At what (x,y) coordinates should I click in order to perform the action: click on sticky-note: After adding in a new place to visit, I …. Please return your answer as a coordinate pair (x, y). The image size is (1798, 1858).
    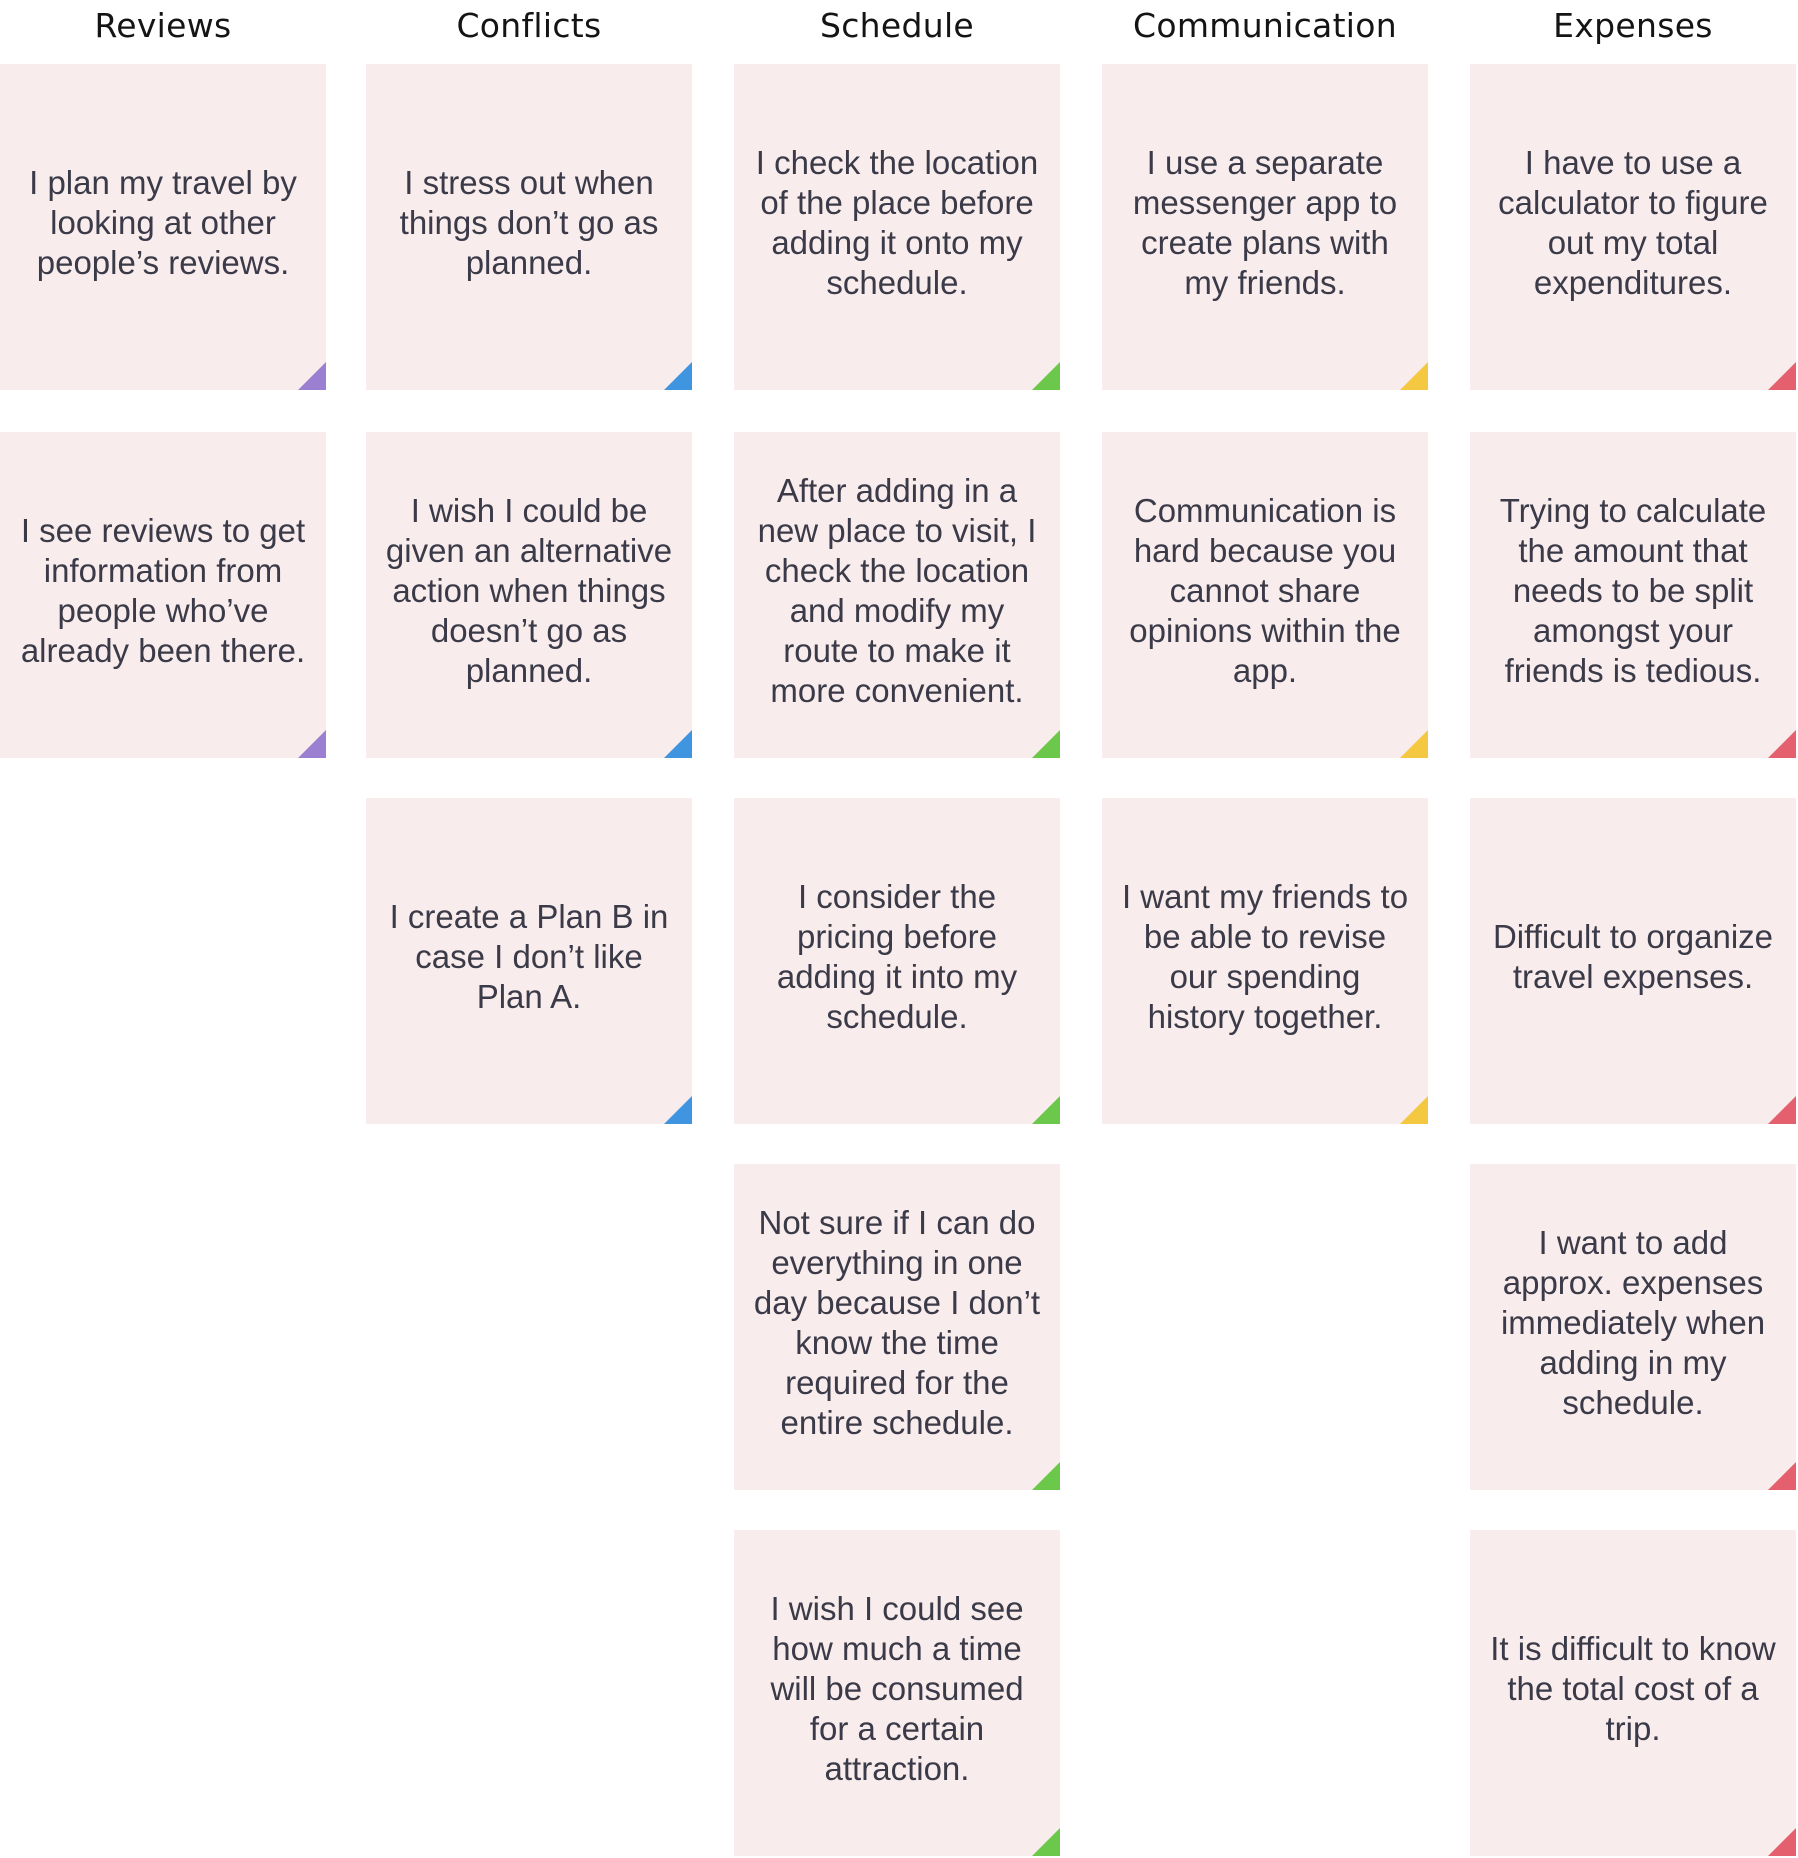
    Looking at the image, I should click on (897, 595).